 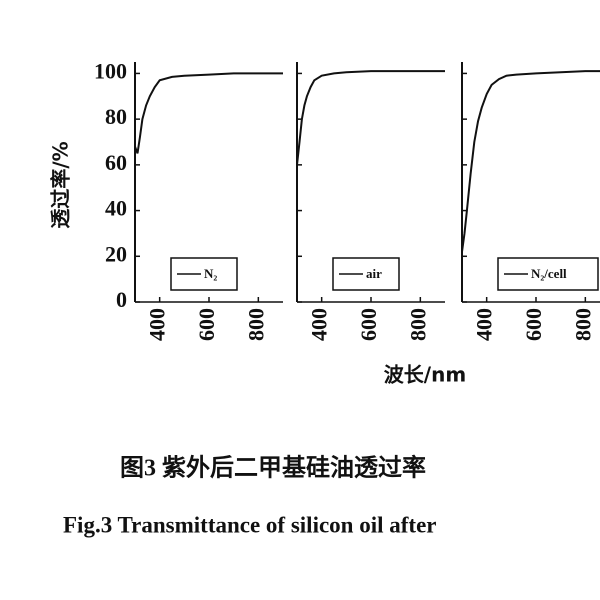 I want to click on y-axis-label: 透过率/%, so click(x=61, y=184).